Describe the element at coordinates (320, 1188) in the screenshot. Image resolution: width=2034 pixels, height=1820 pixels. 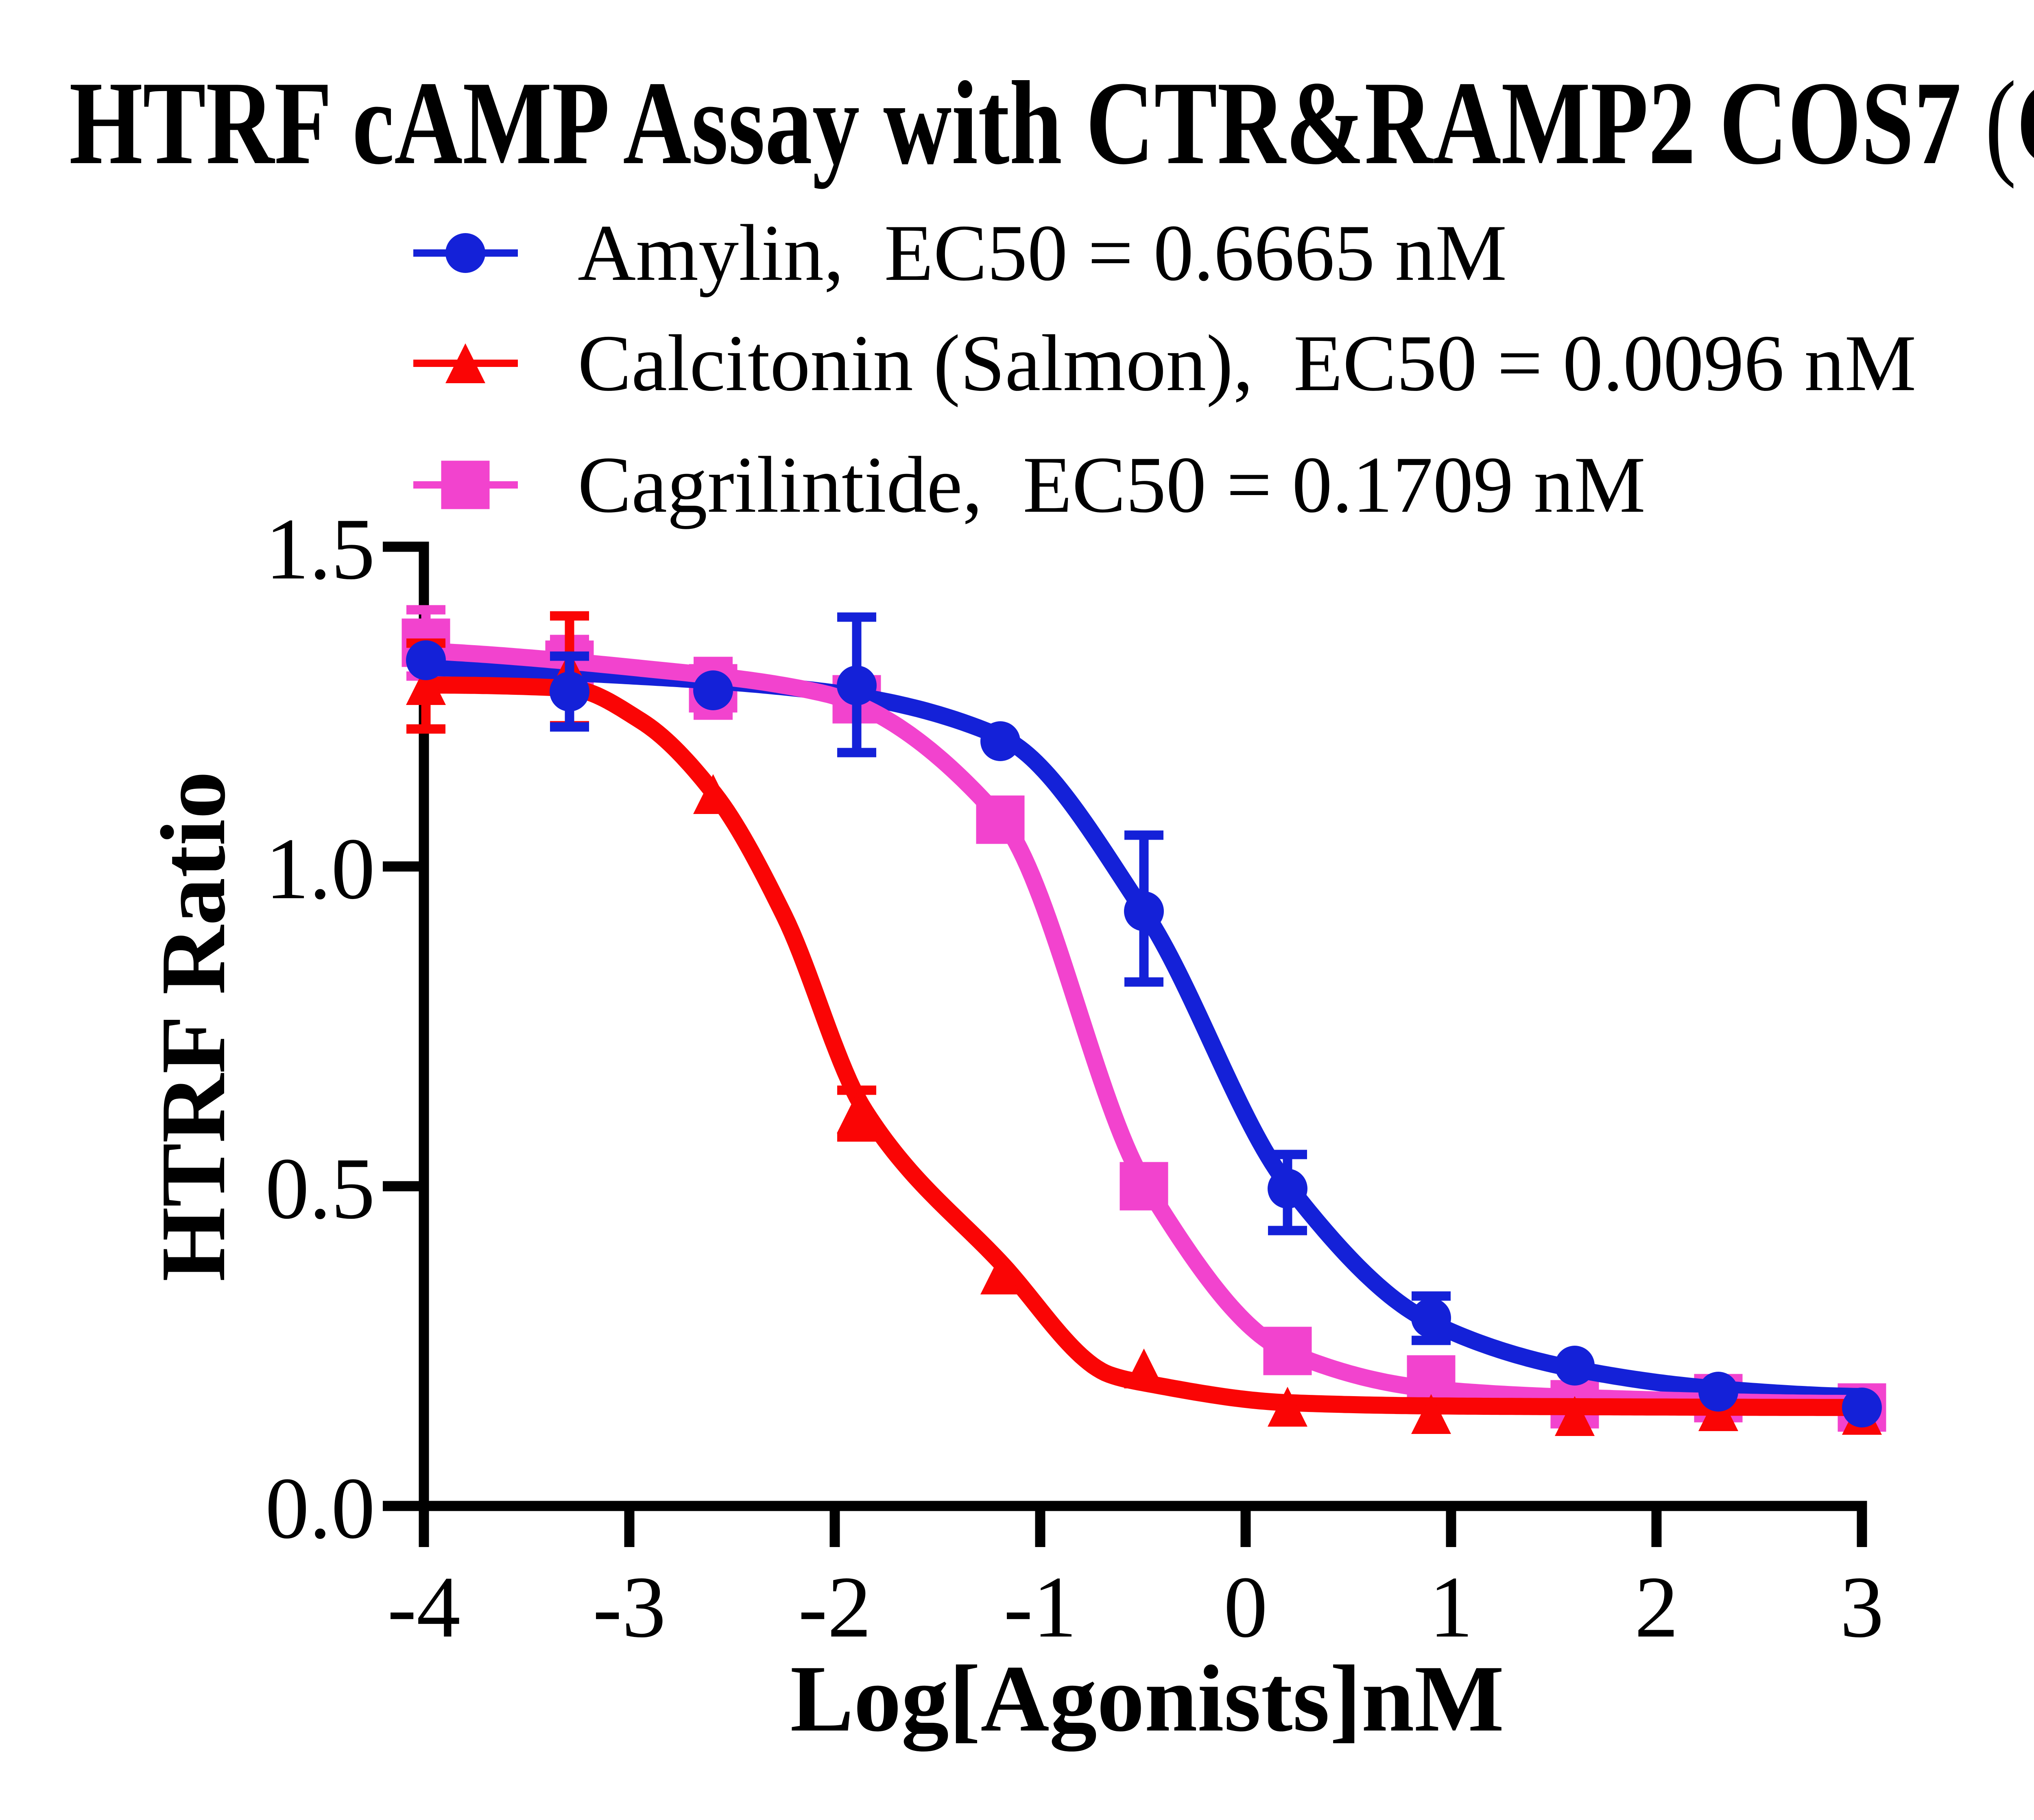
I see `svg-text: 0.5` at that location.